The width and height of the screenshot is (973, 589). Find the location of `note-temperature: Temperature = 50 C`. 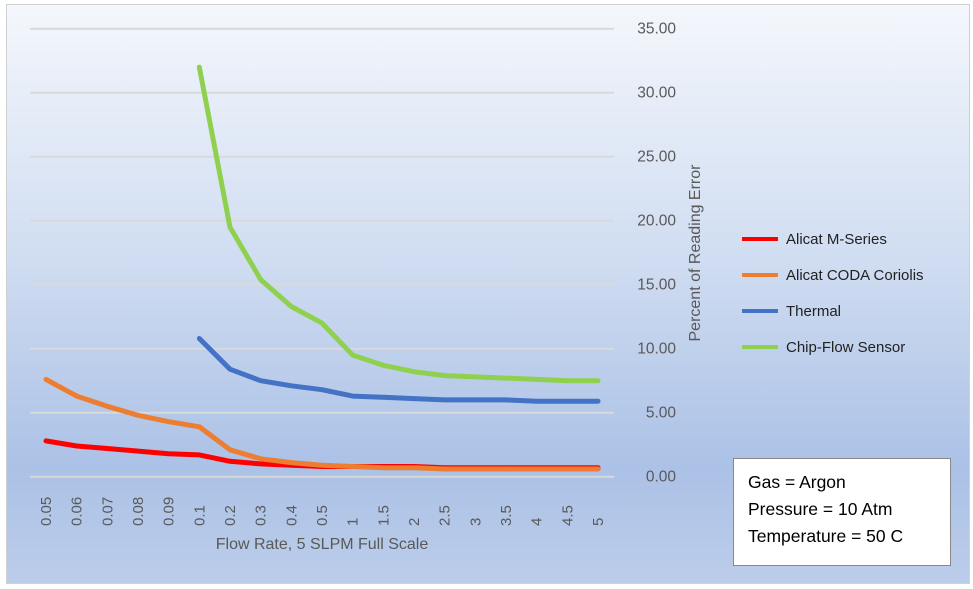

note-temperature: Temperature = 50 C is located at coordinates (826, 536).